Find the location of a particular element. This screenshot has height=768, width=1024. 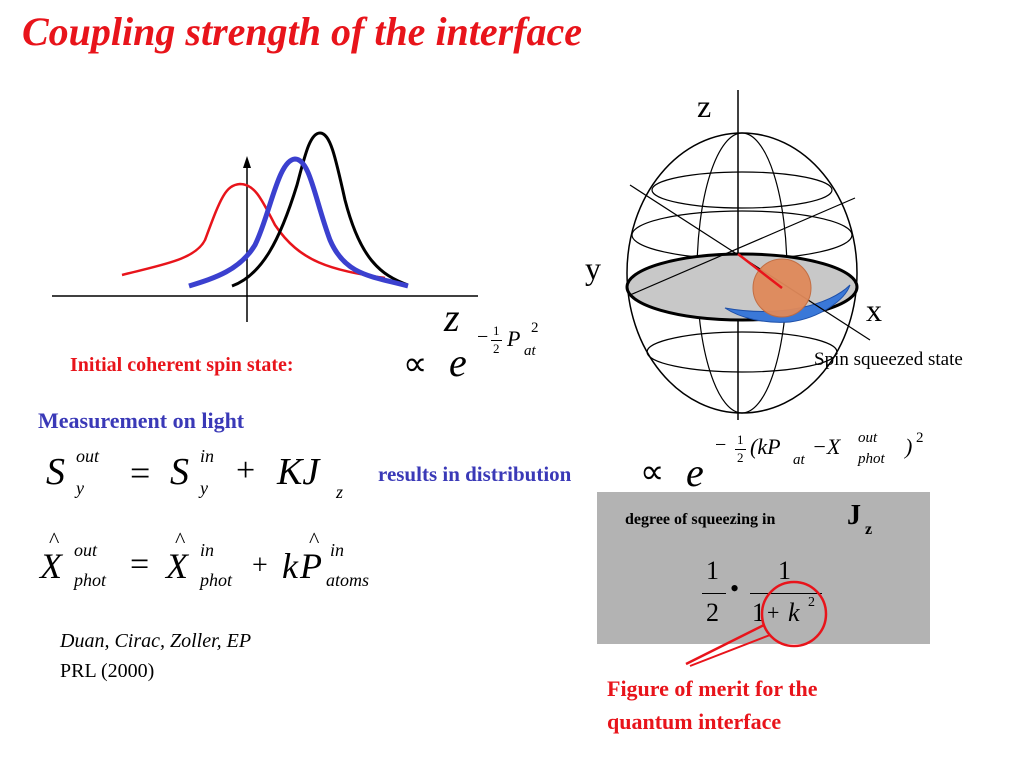

result-propto: ∝ is located at coordinates (652, 472).